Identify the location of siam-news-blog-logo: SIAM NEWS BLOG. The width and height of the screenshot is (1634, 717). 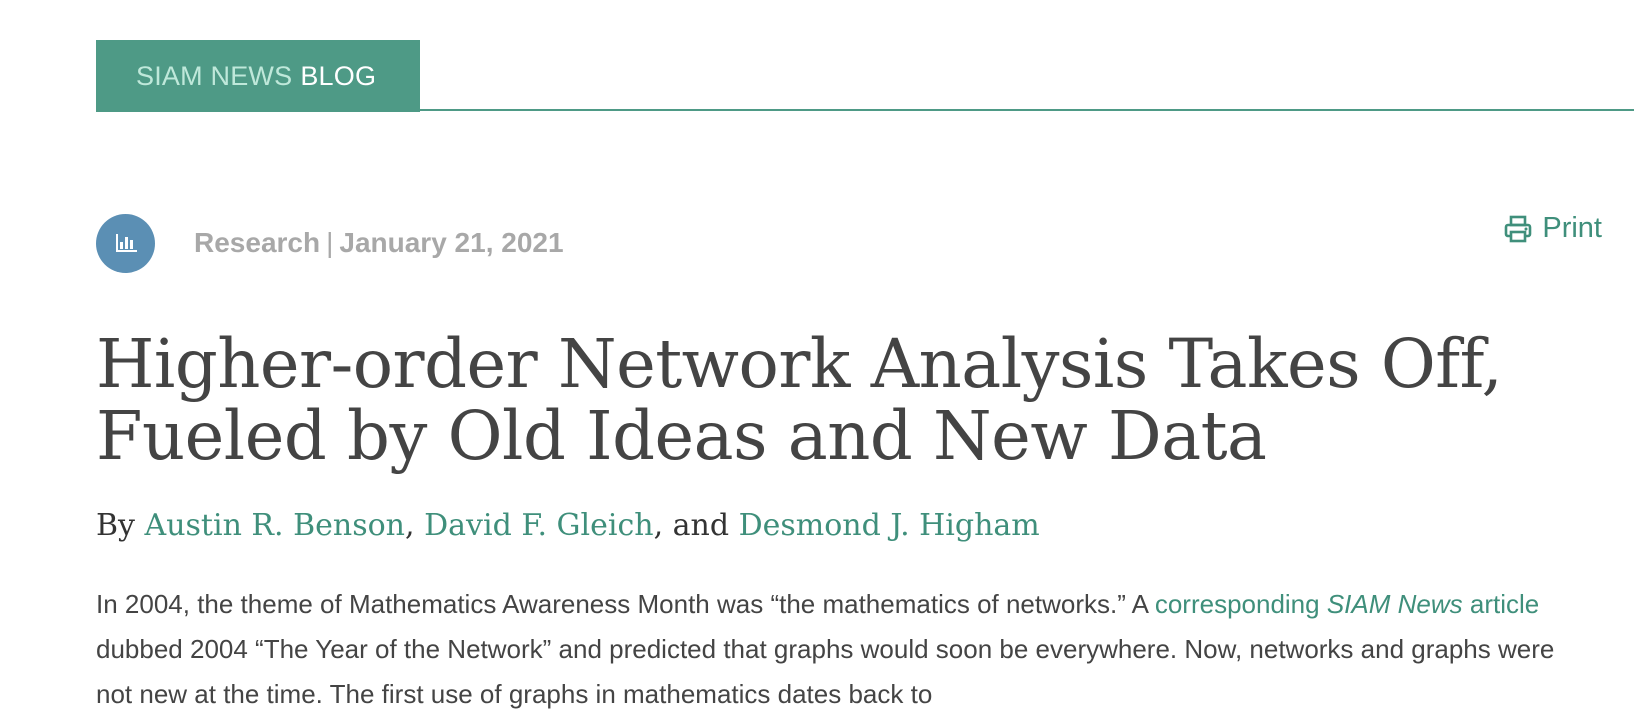
(258, 76).